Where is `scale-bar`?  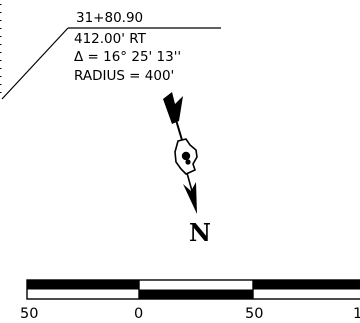
scale-bar is located at coordinates (193, 289).